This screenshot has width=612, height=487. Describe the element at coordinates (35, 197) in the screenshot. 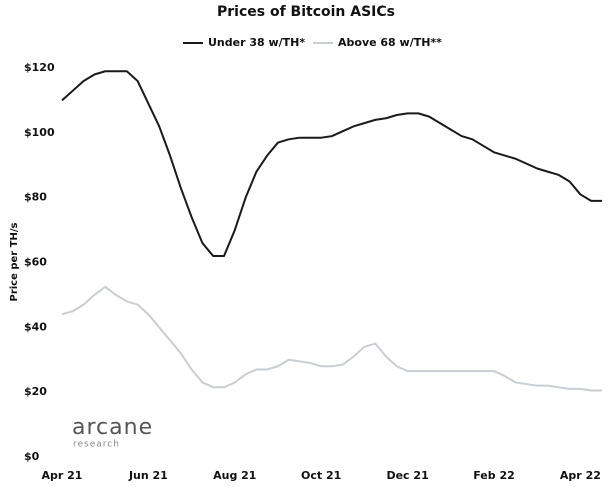

I see `y-tick-label: $80` at that location.